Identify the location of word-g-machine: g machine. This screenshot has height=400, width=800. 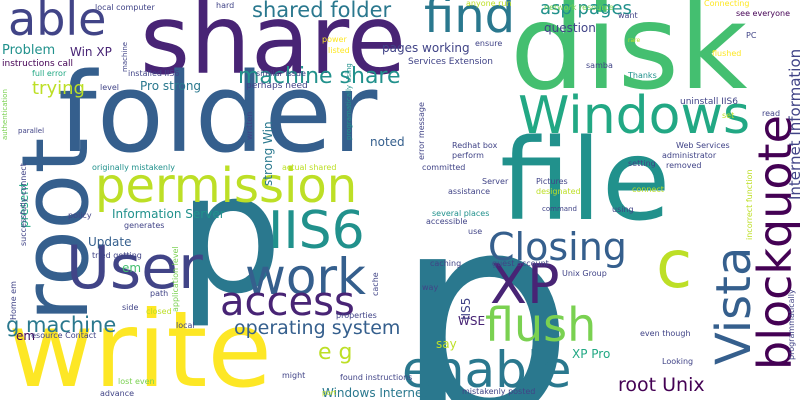
(61, 325).